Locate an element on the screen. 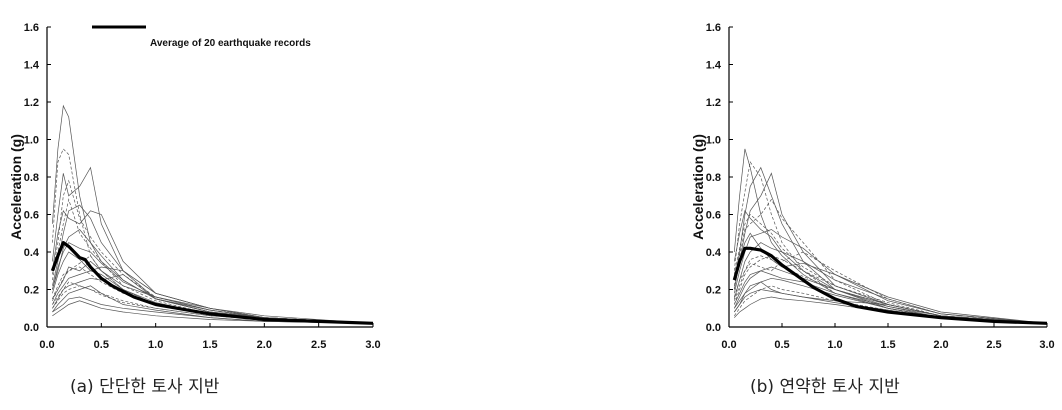 This screenshot has height=410, width=1062. legend: Average of 20 earthquake records is located at coordinates (201, 37).